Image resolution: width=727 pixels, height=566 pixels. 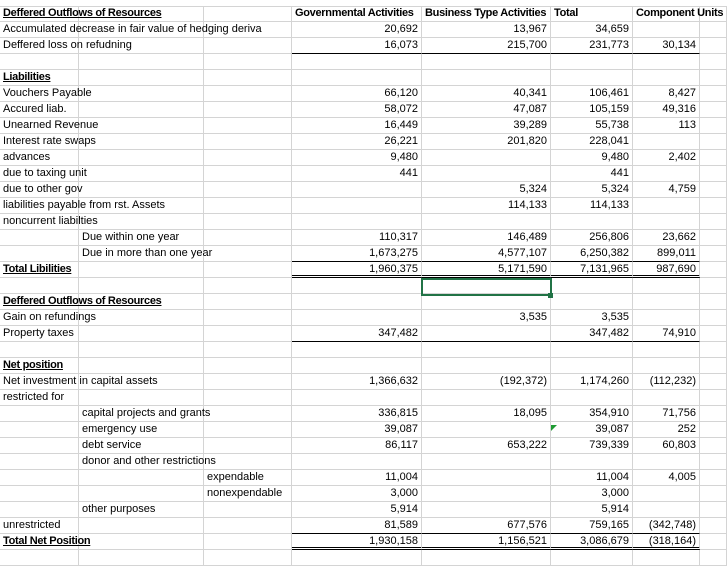 I want to click on cell-value: 49,316, so click(x=666, y=110).